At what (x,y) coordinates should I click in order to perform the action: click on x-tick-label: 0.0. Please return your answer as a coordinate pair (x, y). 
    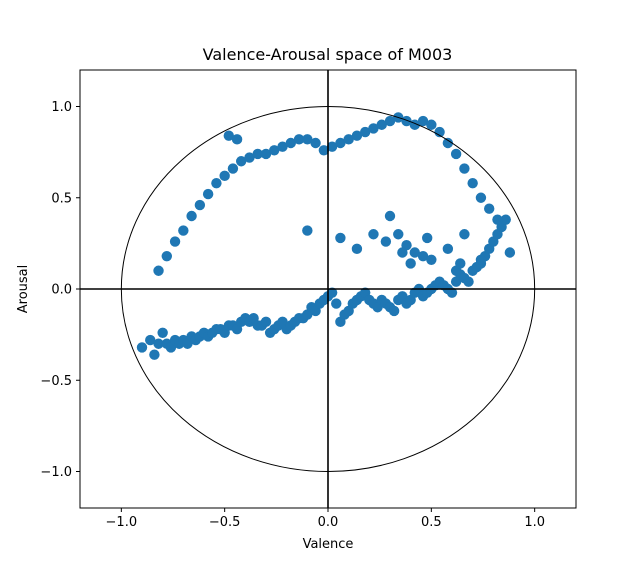
    Looking at the image, I should click on (328, 522).